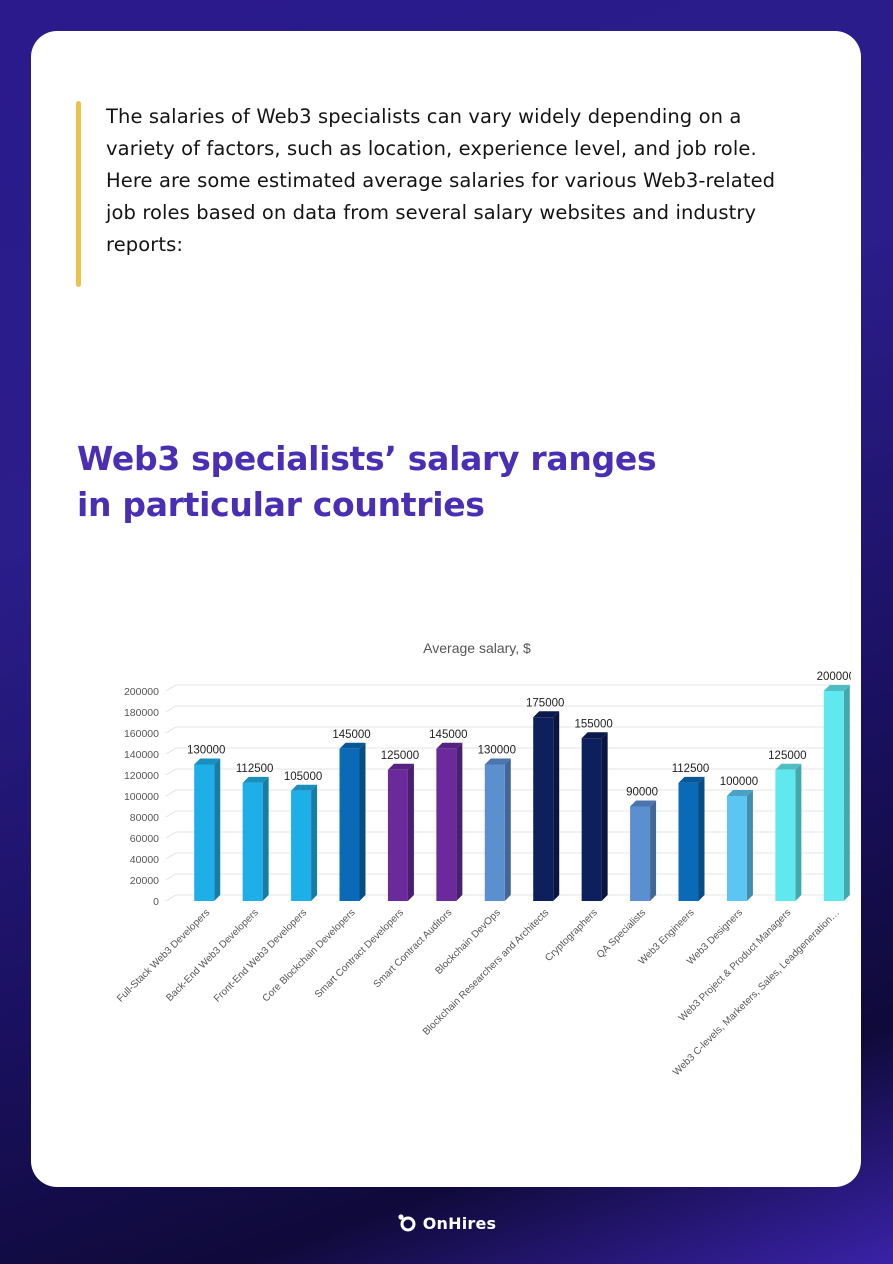 This screenshot has width=893, height=1264. I want to click on chart-title: Average salary, $, so click(477, 648).